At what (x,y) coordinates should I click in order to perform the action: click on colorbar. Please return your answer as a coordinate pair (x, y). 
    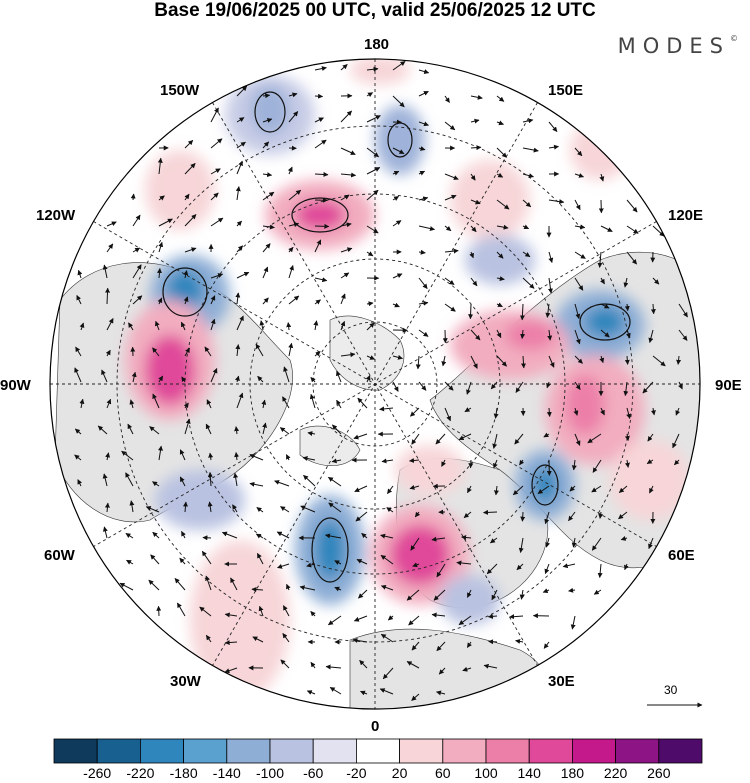
    Looking at the image, I should click on (378, 751).